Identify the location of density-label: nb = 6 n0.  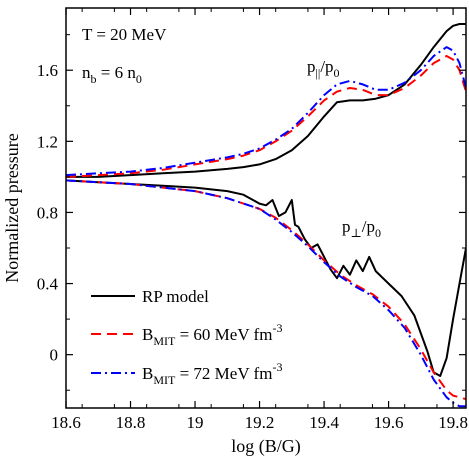
(112, 74).